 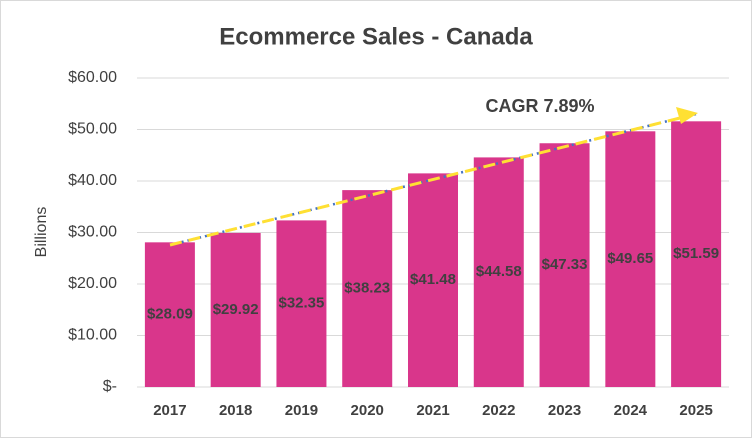 What do you see at coordinates (498, 410) in the screenshot?
I see `x-tick-label: 2022` at bounding box center [498, 410].